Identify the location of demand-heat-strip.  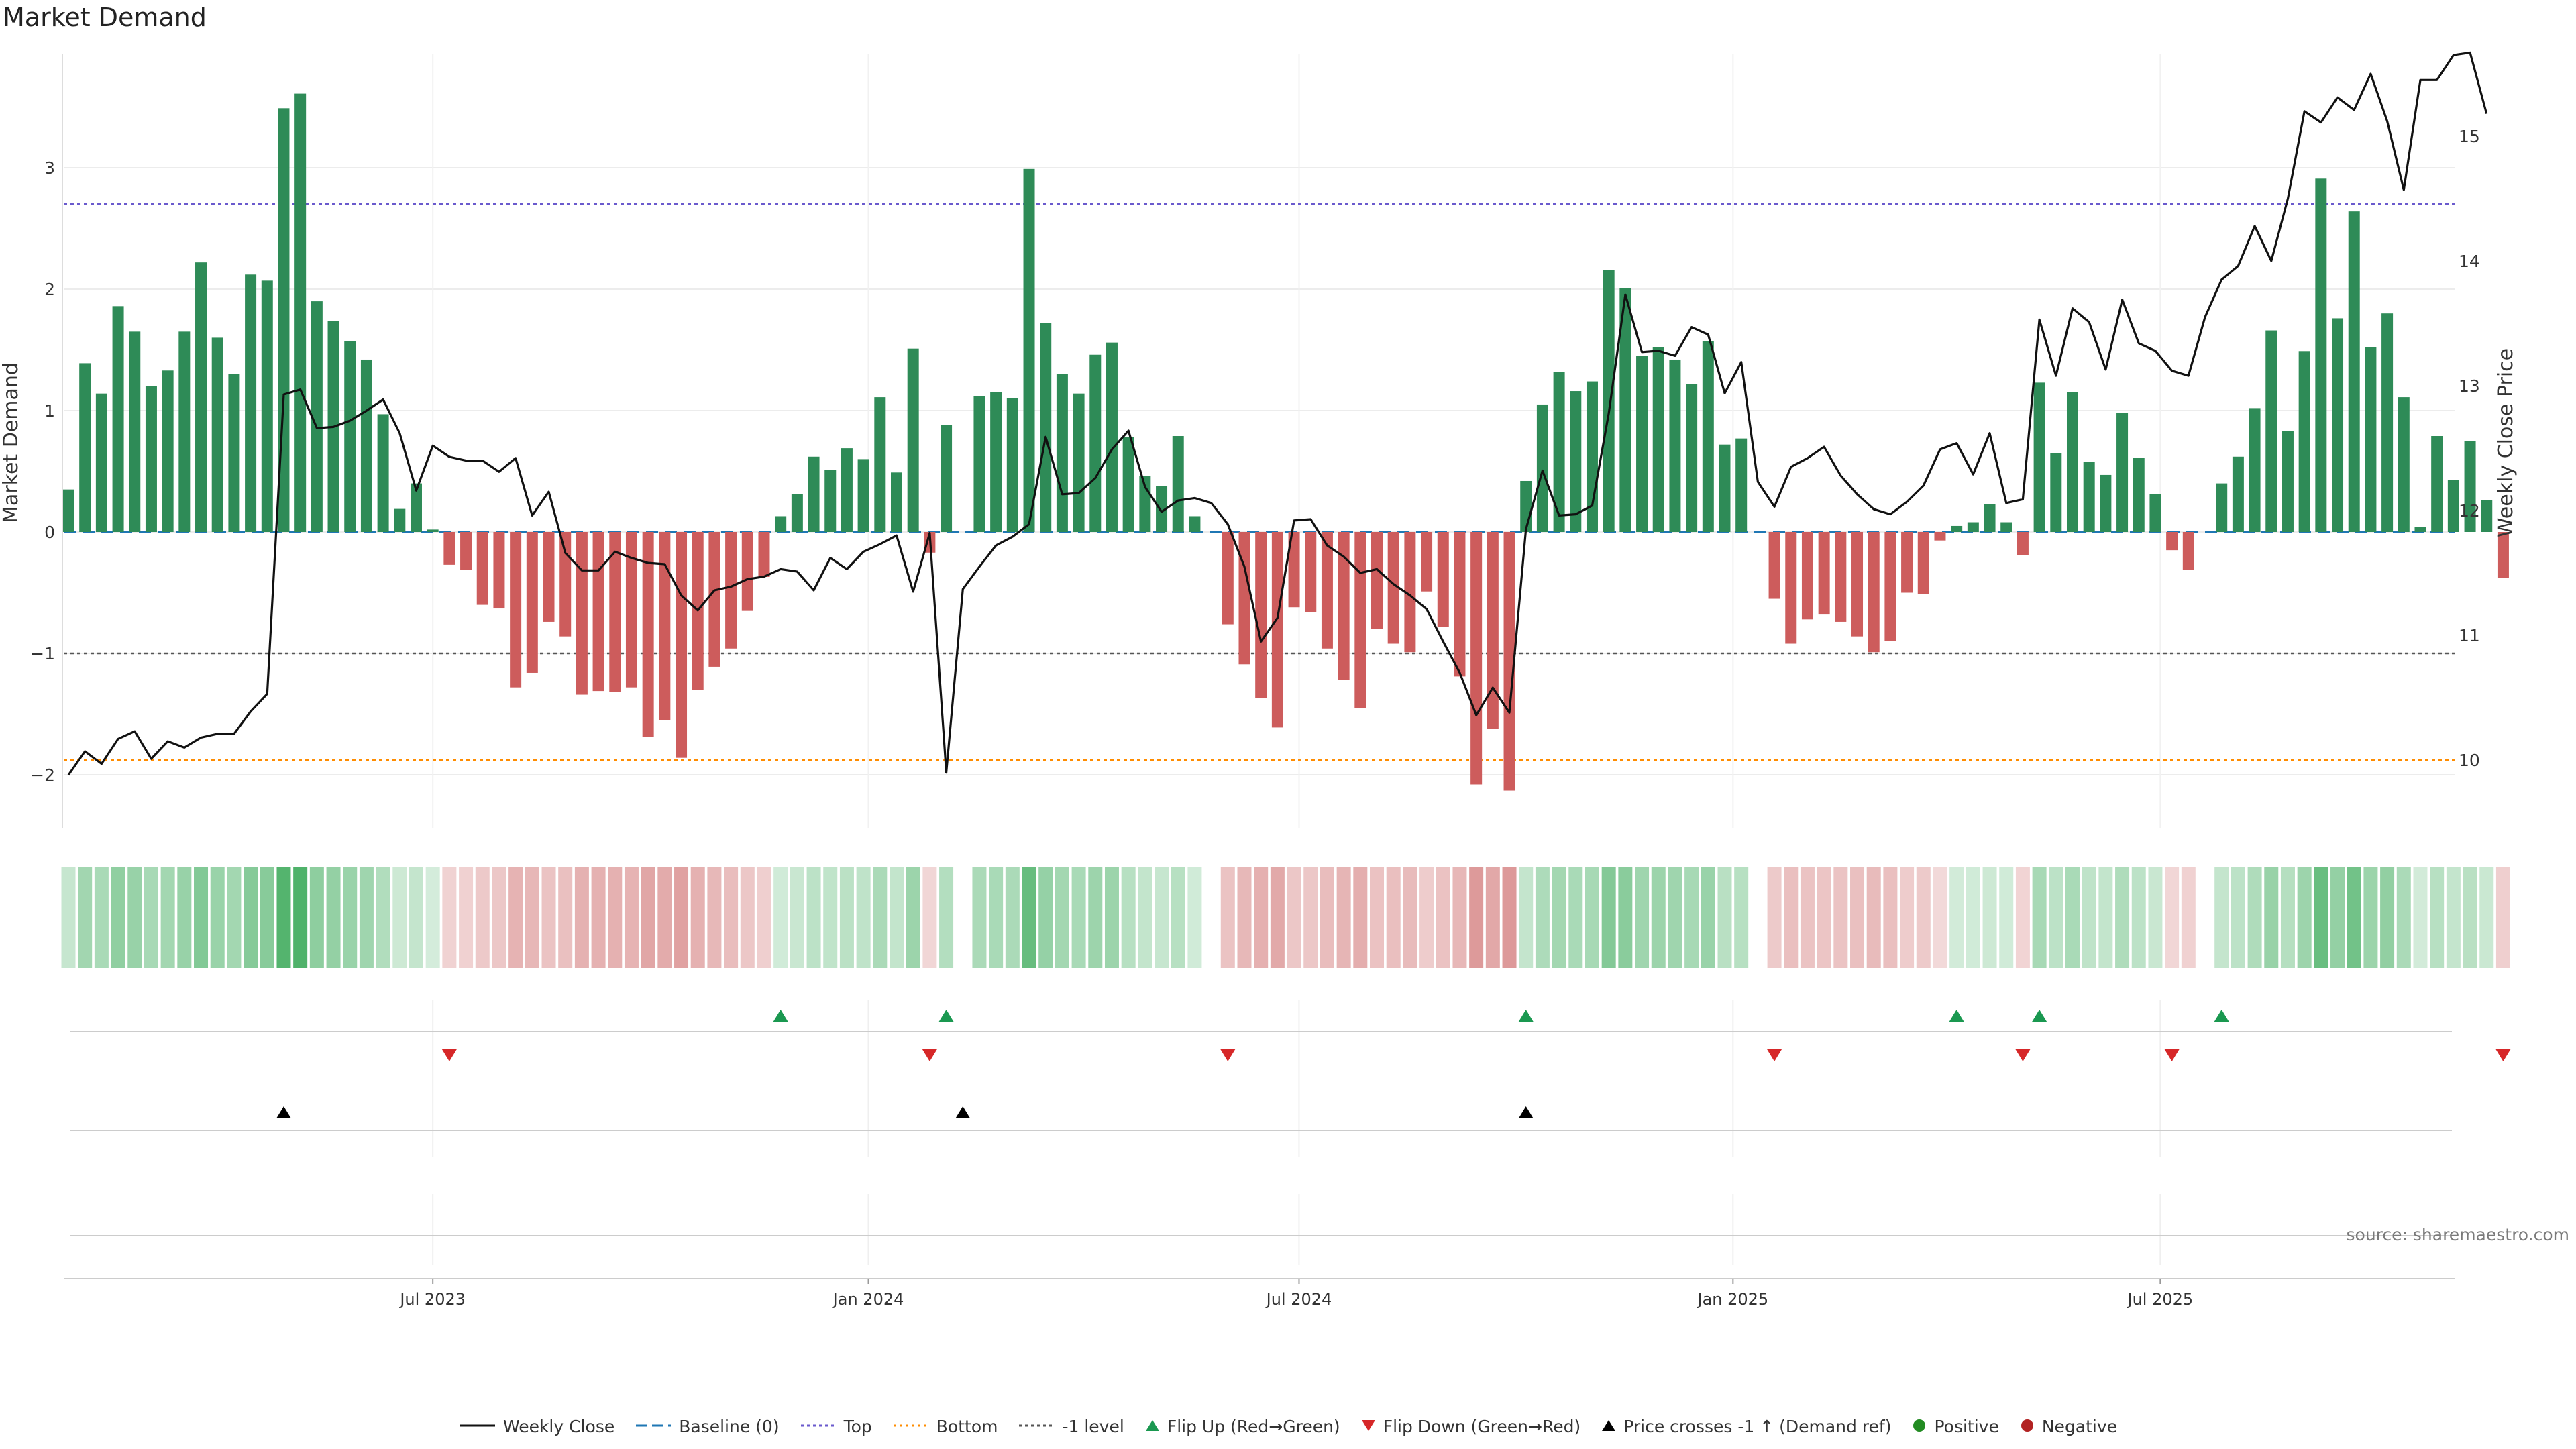
(1285, 917).